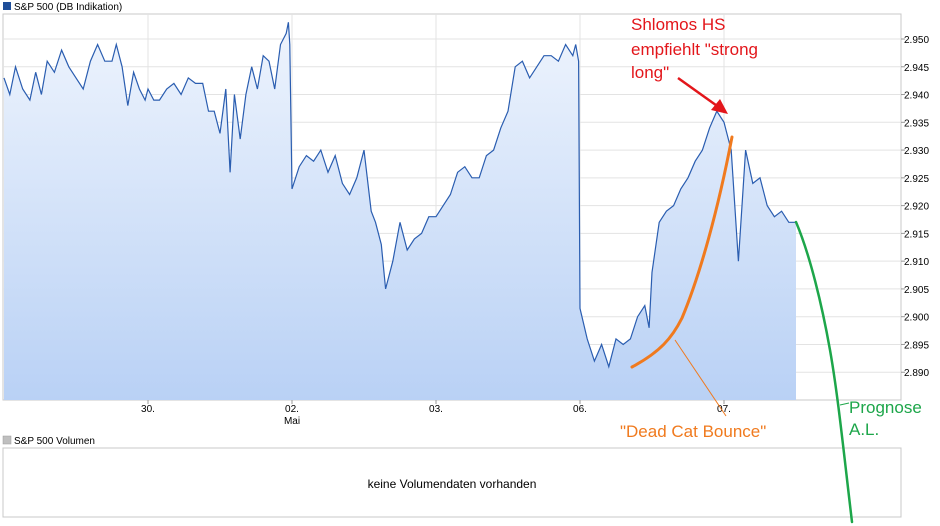 This screenshot has width=940, height=526. What do you see at coordinates (694, 49) in the screenshot?
I see `headline-line-2: empfiehlt "strong` at bounding box center [694, 49].